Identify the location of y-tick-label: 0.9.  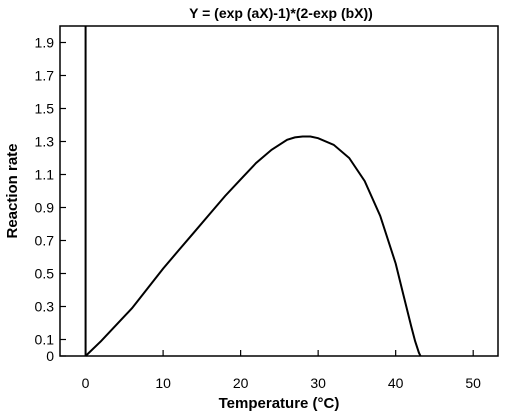
(45, 208).